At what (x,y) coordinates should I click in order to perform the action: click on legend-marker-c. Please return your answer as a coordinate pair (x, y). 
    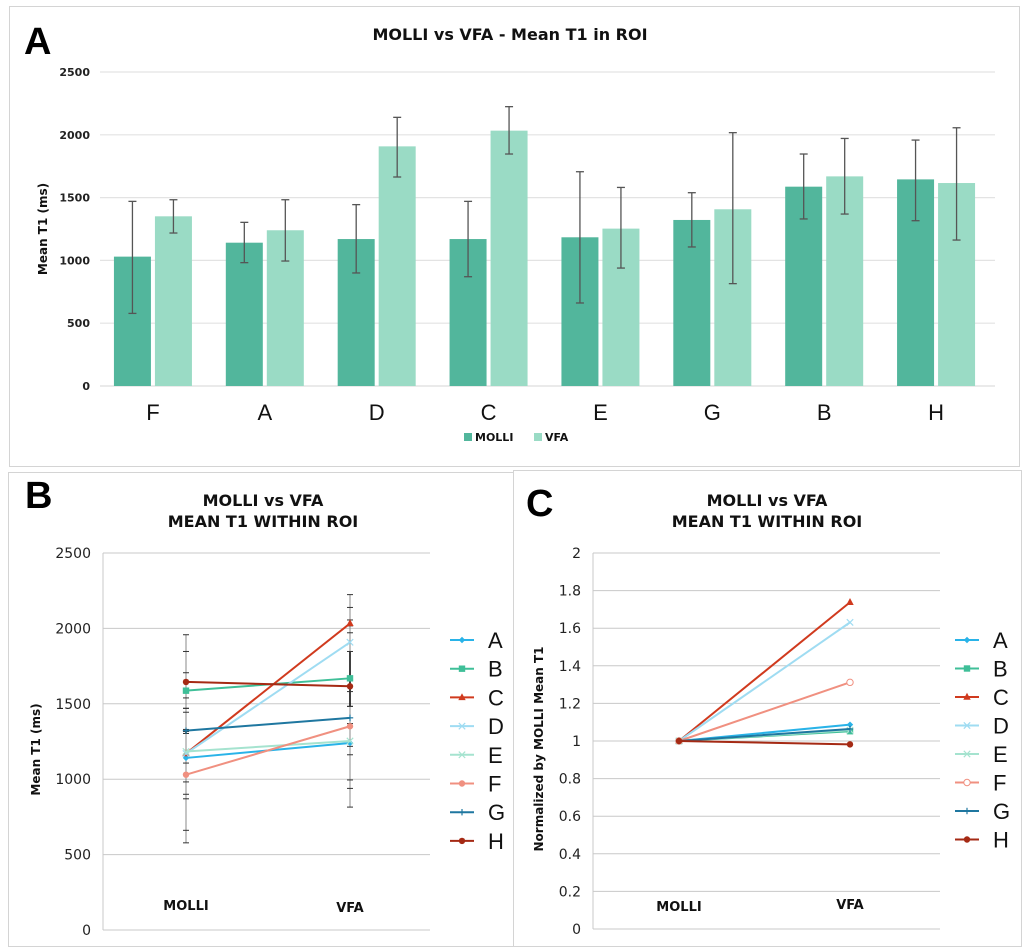
    Looking at the image, I should click on (967, 696).